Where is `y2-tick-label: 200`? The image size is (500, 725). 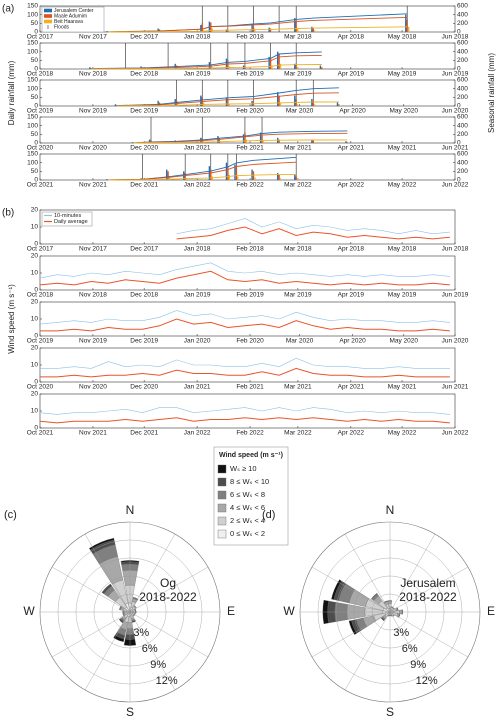
y2-tick-label: 200 is located at coordinates (462, 23).